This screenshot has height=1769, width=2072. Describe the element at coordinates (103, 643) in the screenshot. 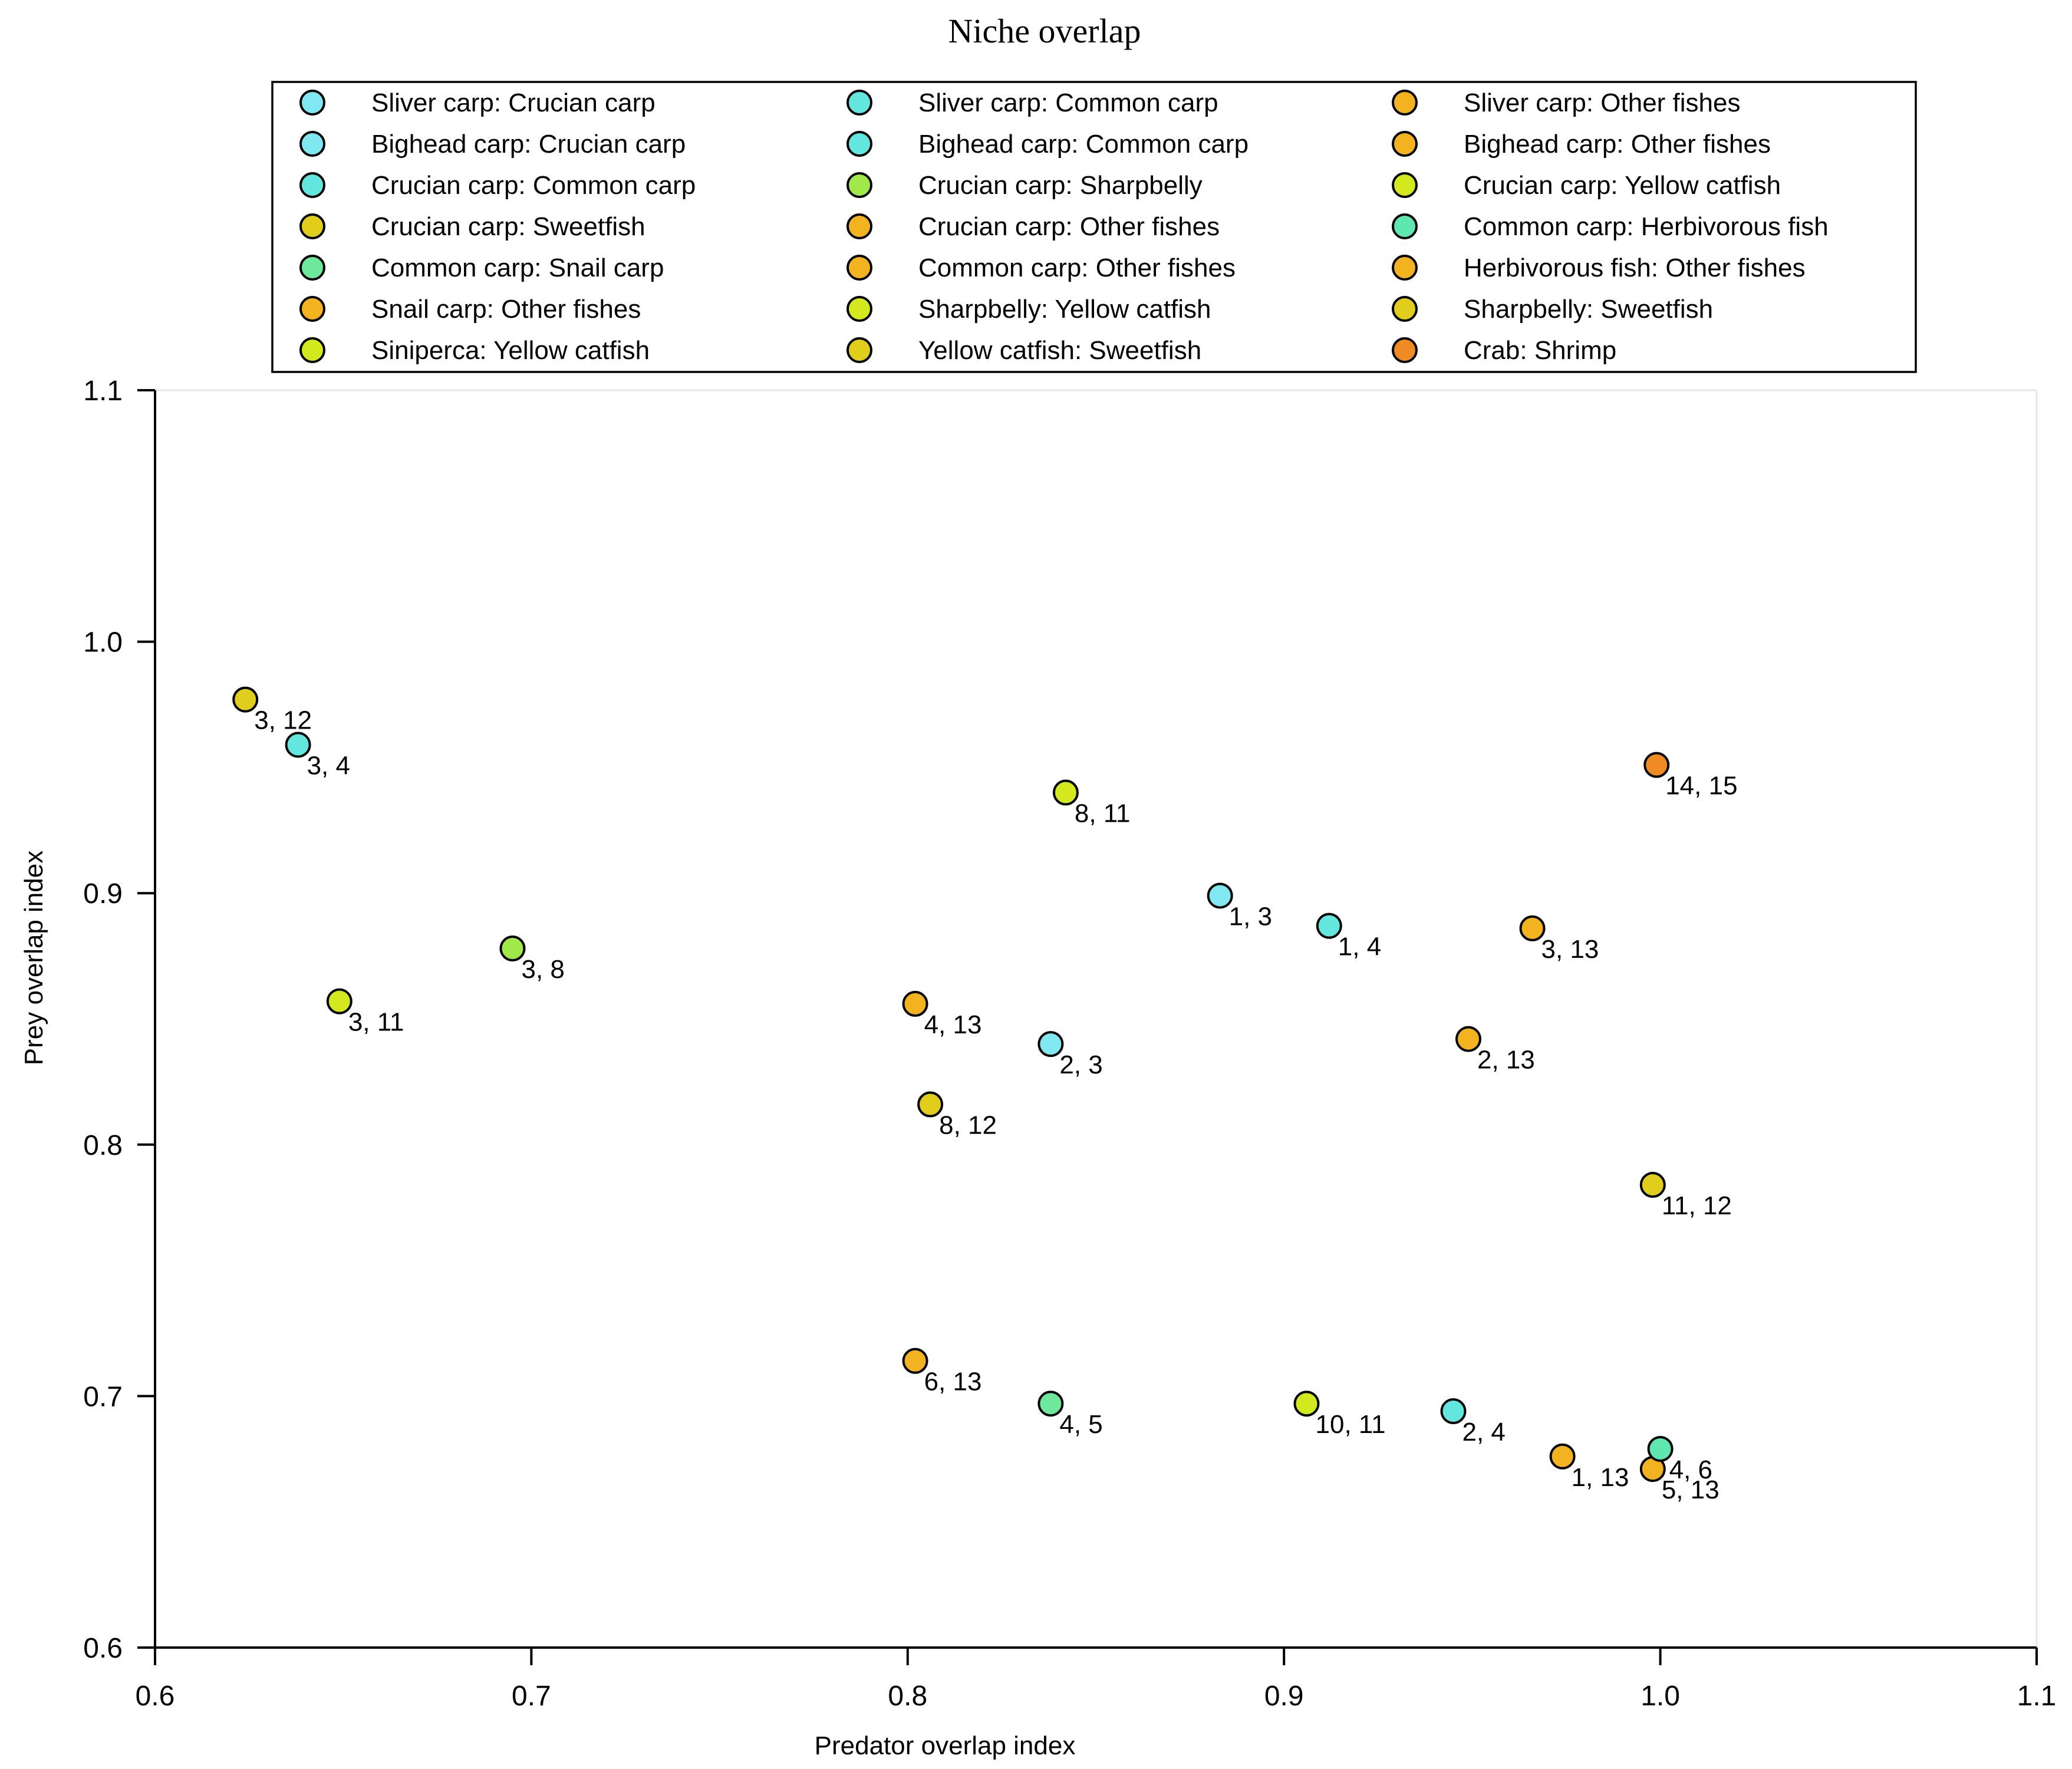

I see `y-tick-label: 1.0` at that location.